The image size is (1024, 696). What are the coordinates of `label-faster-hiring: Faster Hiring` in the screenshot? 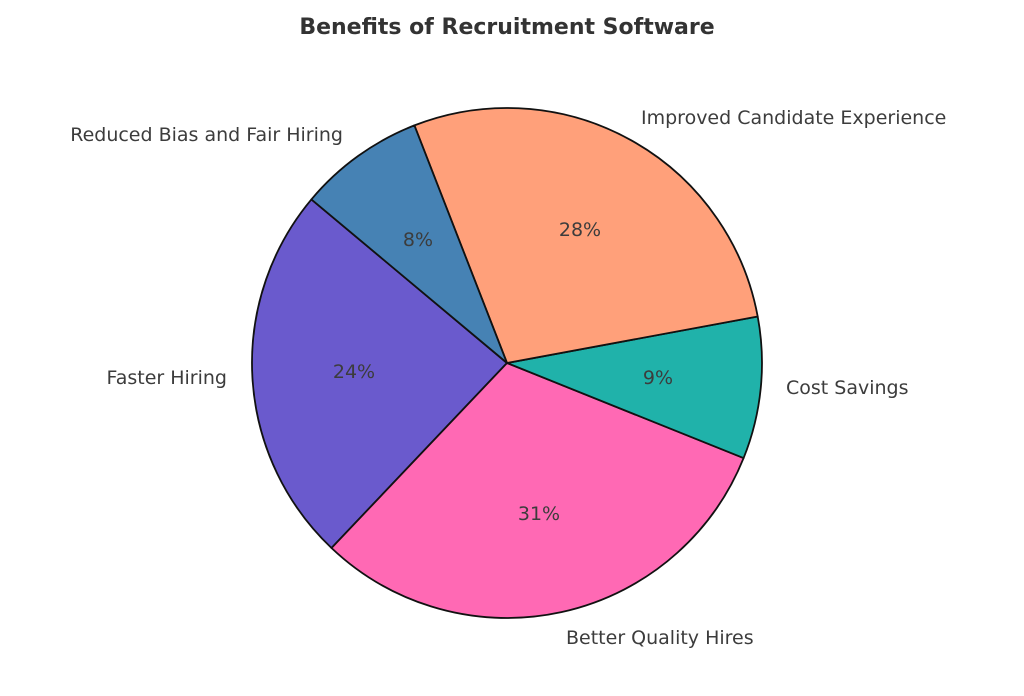 It's located at (167, 378).